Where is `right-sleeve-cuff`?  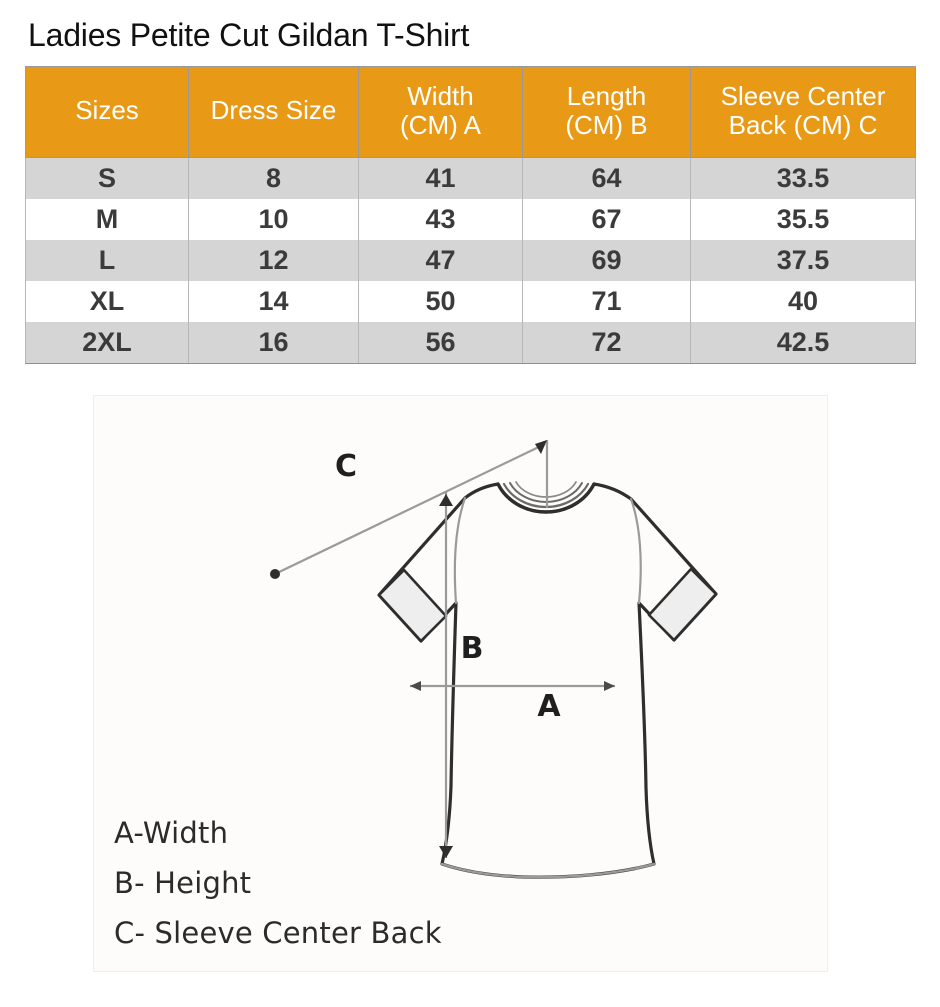 right-sleeve-cuff is located at coordinates (682, 604).